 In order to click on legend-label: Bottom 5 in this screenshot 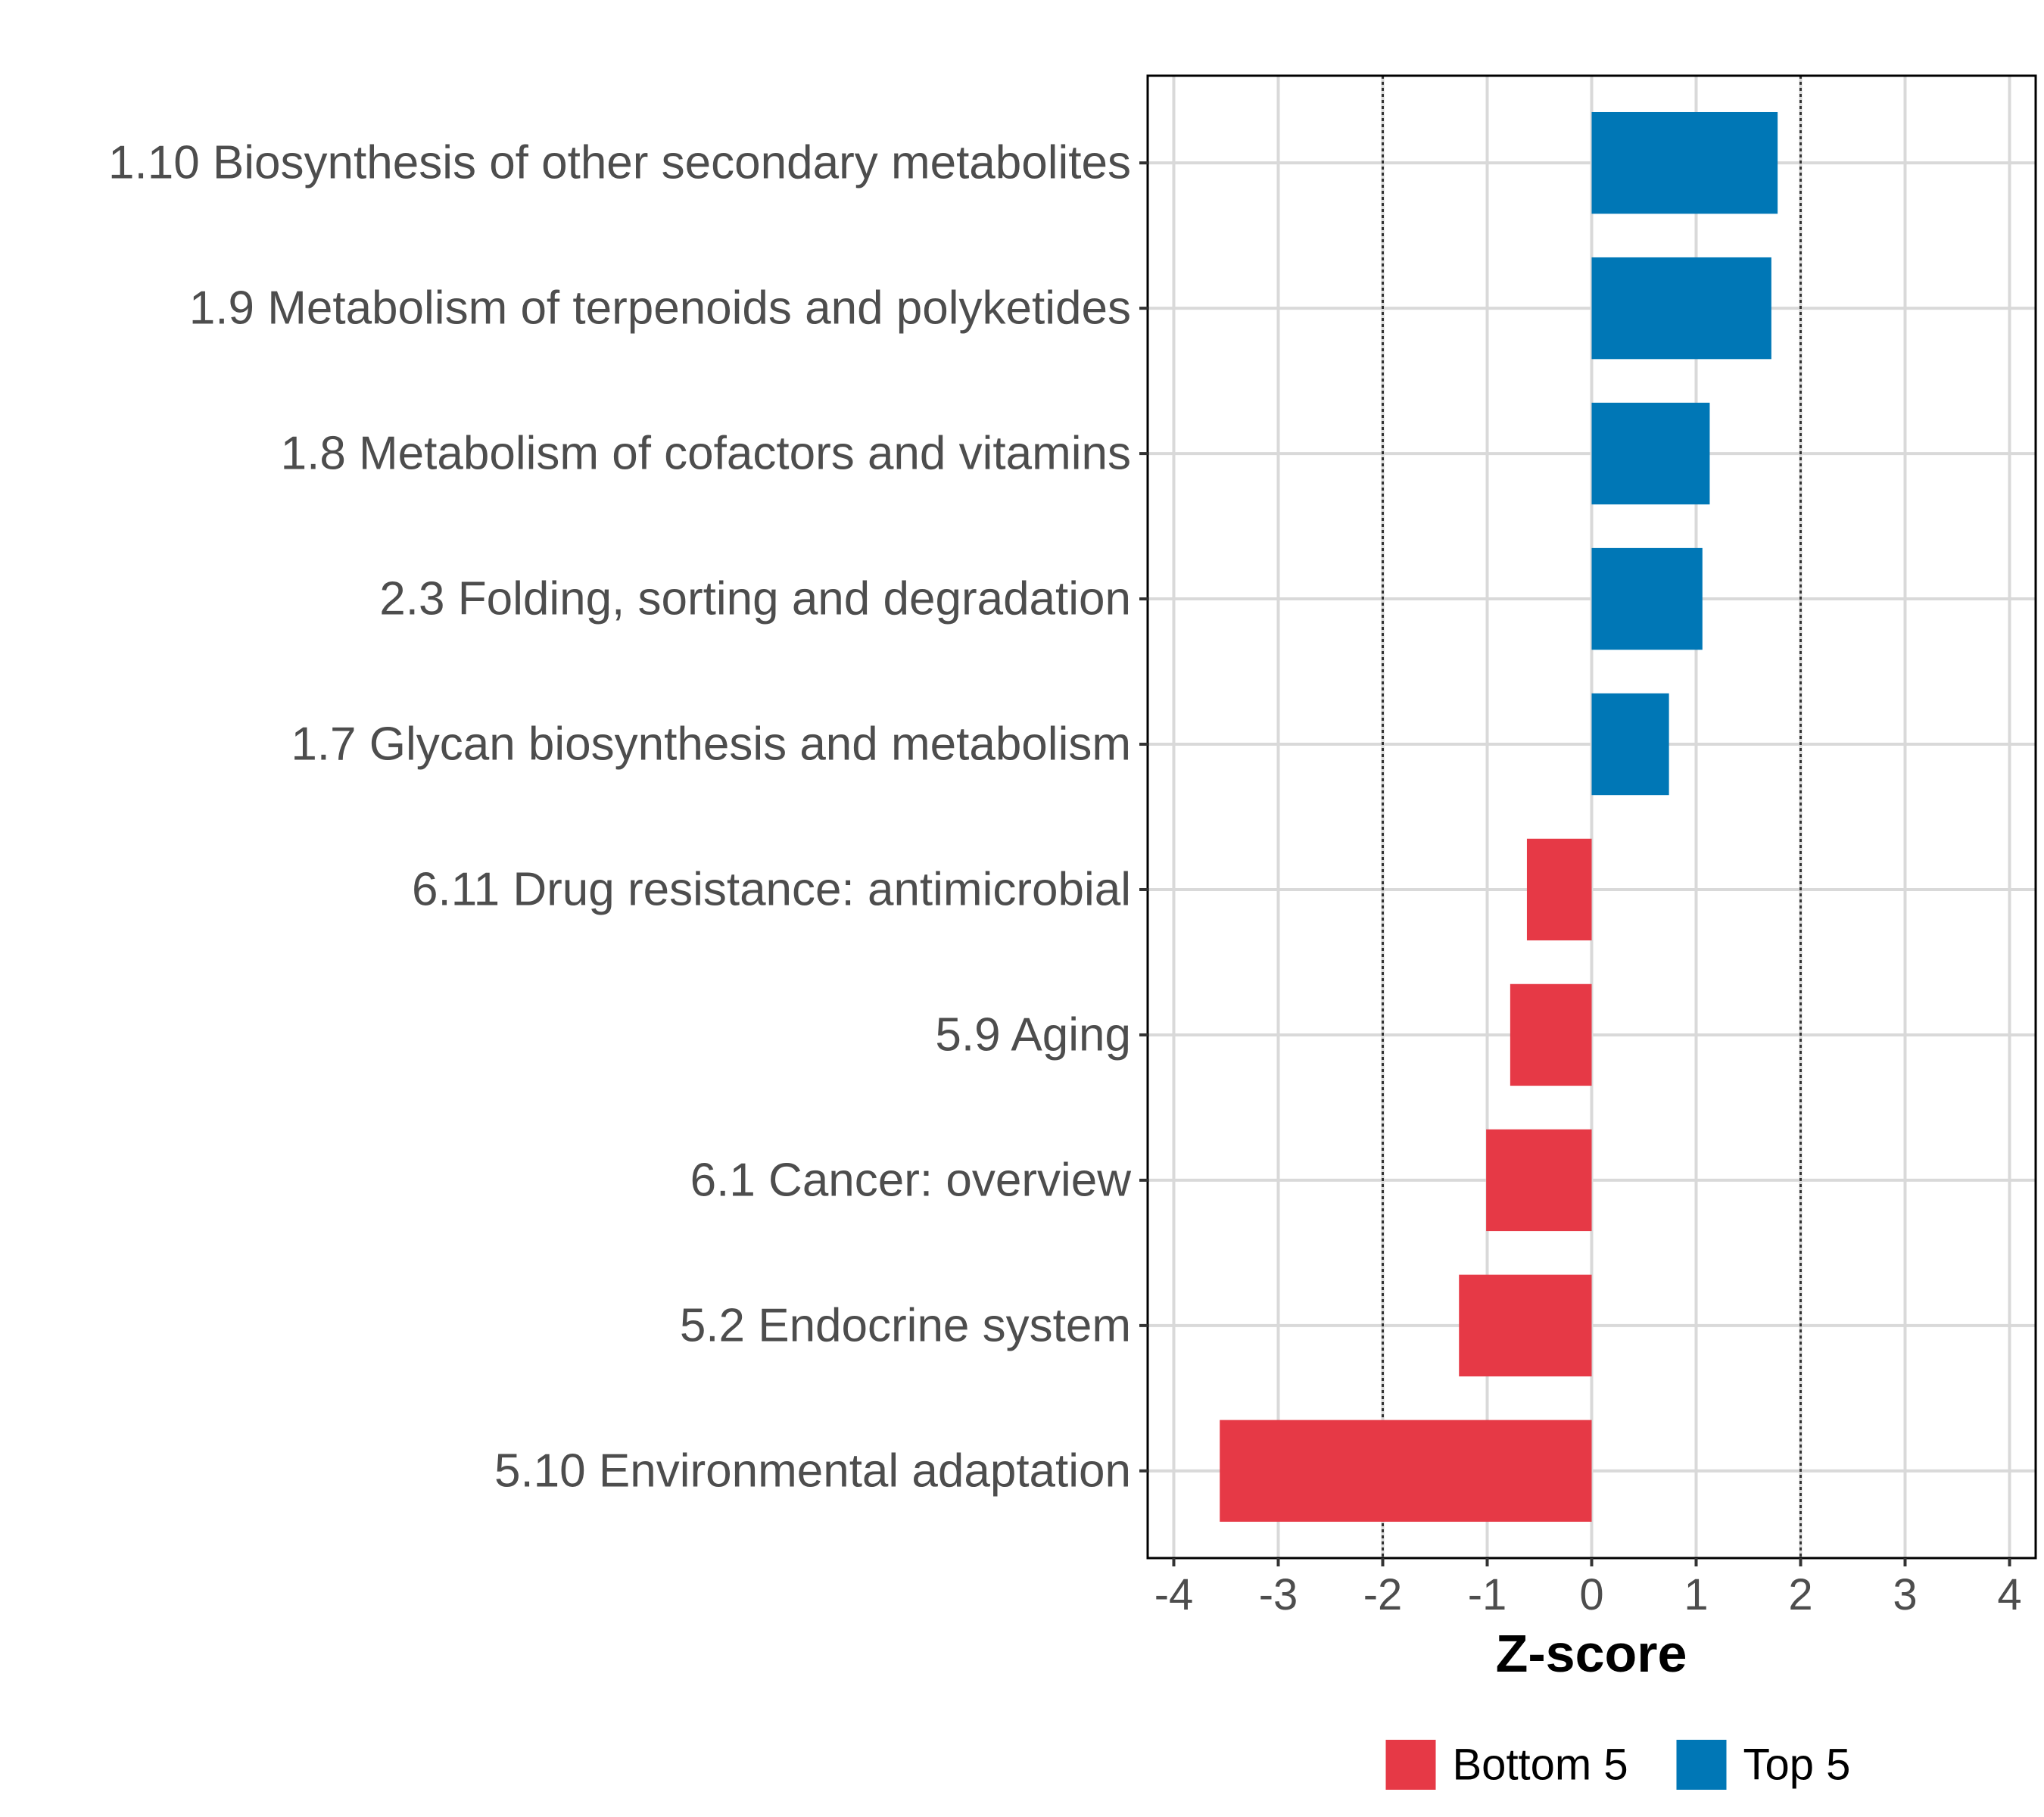, I will do `click(1540, 1765)`.